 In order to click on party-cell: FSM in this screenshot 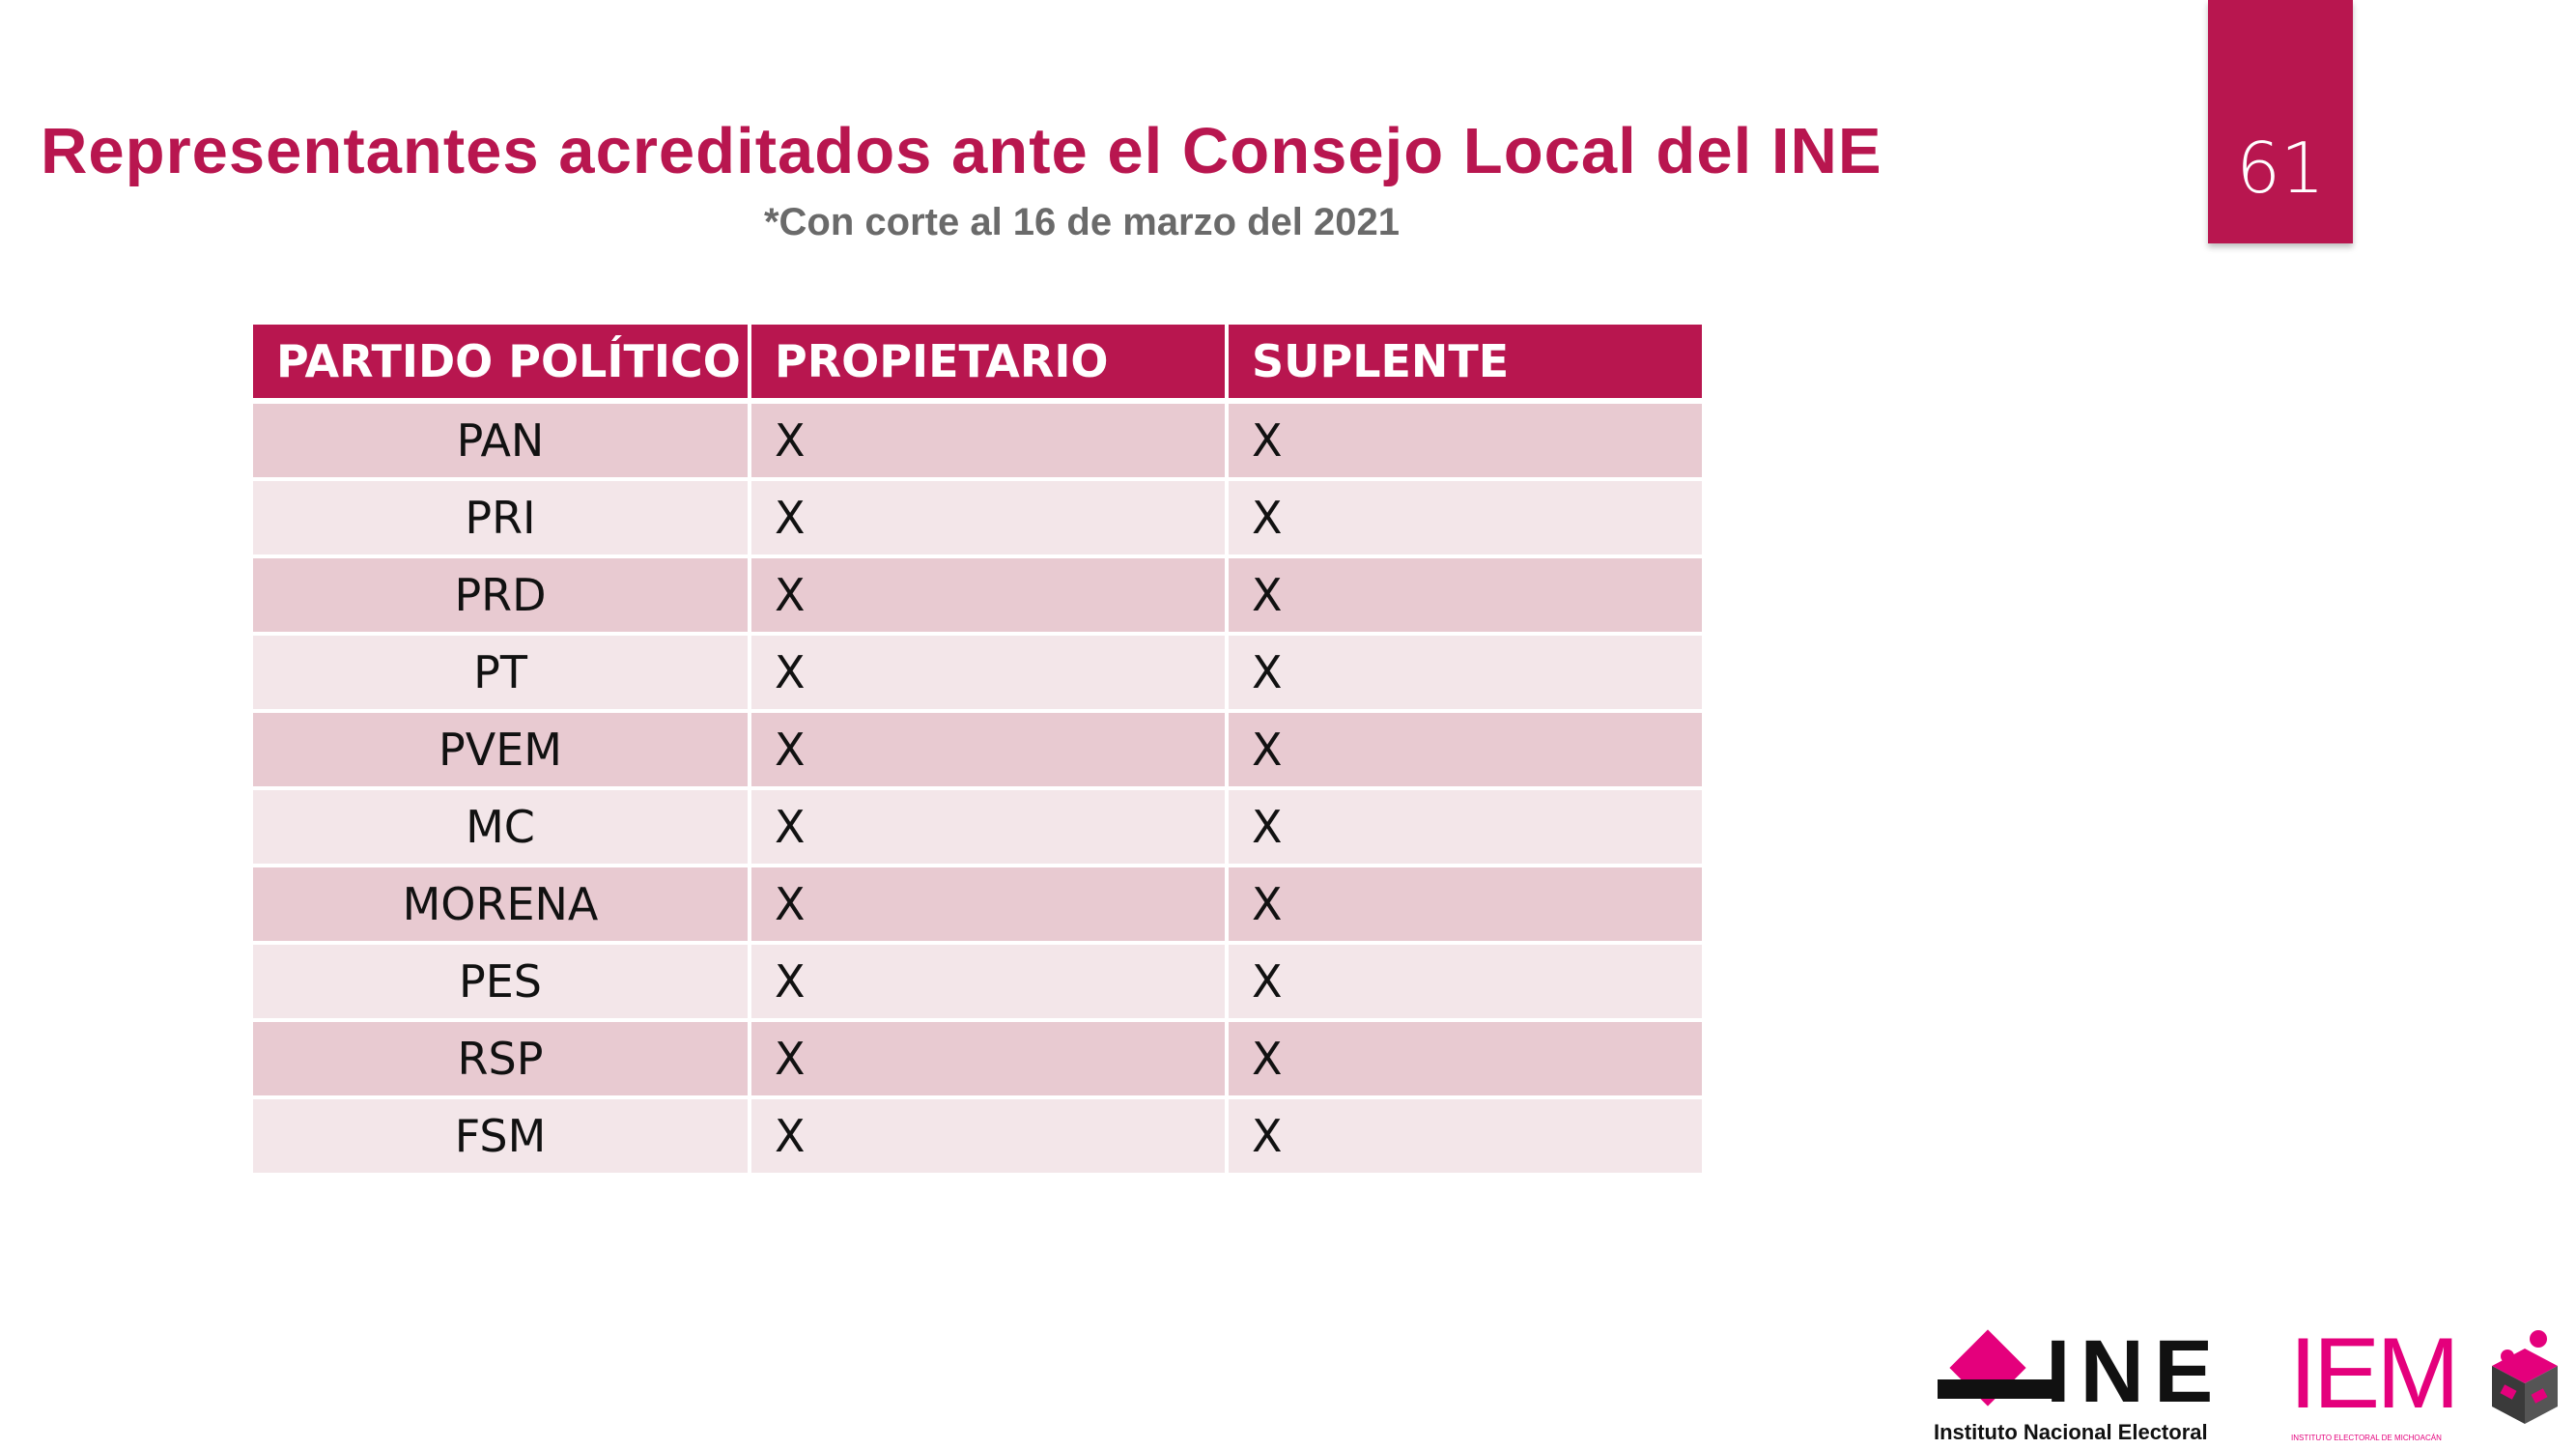, I will do `click(500, 1138)`.